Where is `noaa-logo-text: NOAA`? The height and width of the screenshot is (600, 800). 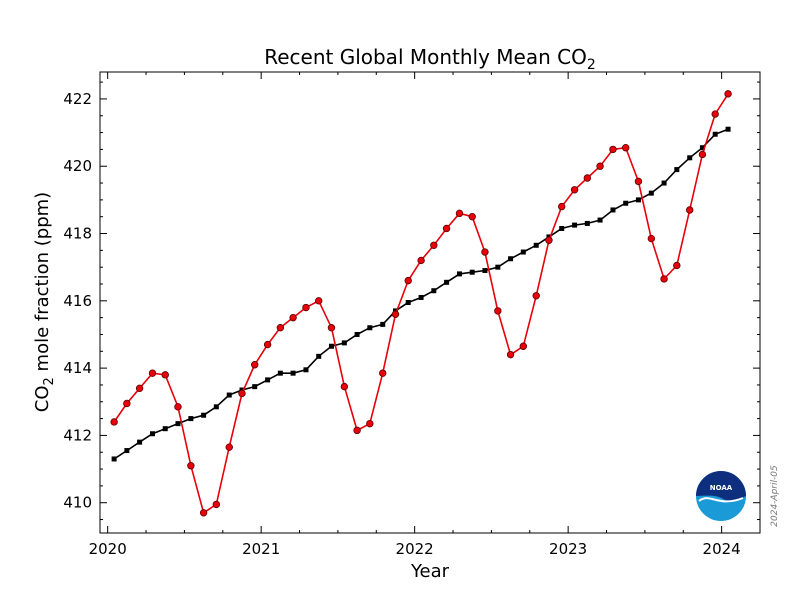
noaa-logo-text: NOAA is located at coordinates (721, 488).